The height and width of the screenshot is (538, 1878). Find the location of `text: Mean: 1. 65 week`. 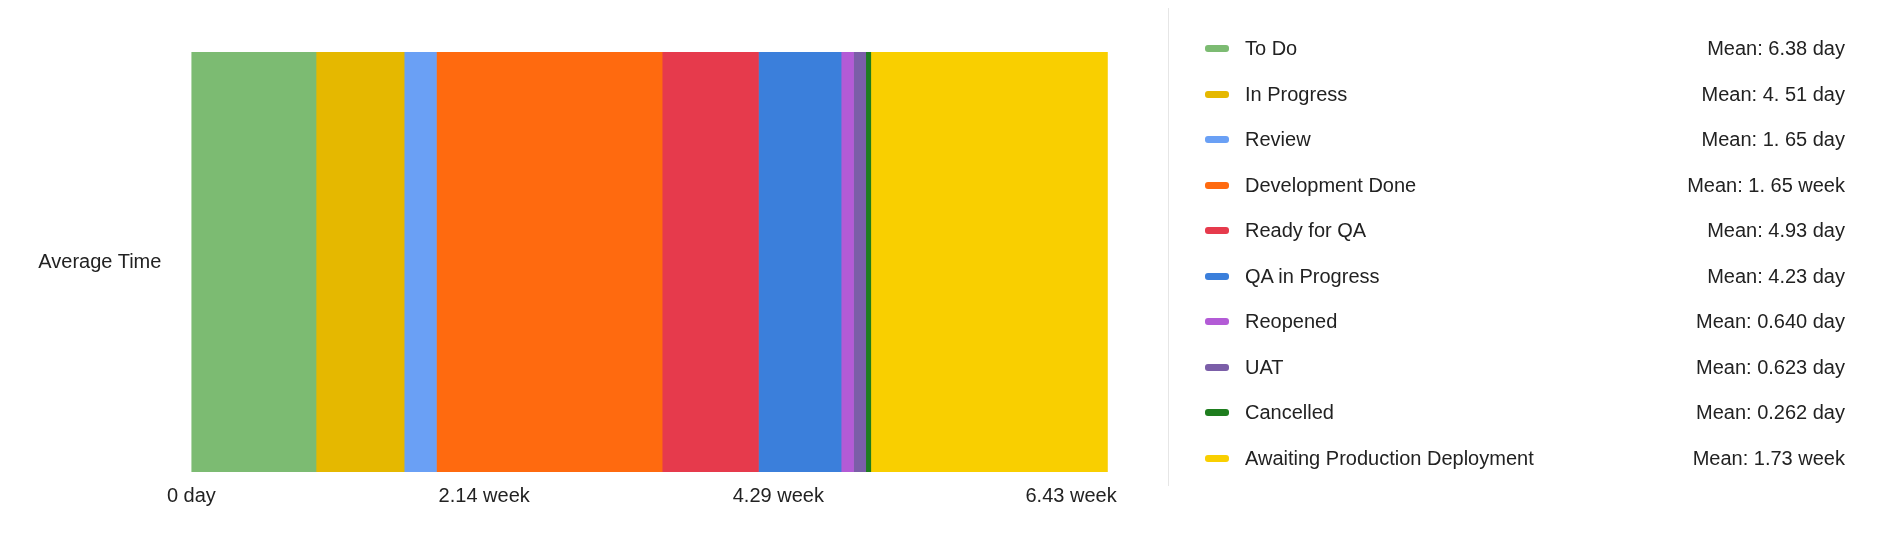

text: Mean: 1. 65 week is located at coordinates (1766, 185).